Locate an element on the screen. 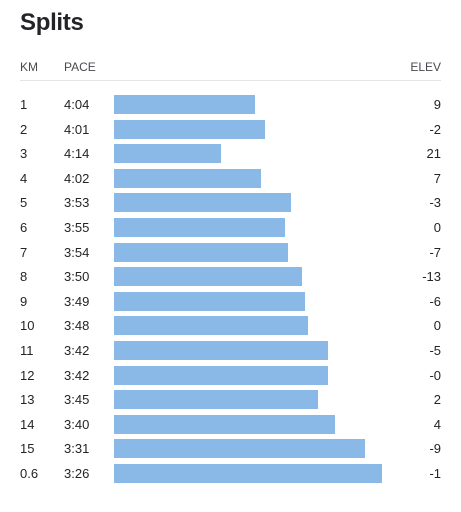  split-elev: 4 is located at coordinates (437, 424).